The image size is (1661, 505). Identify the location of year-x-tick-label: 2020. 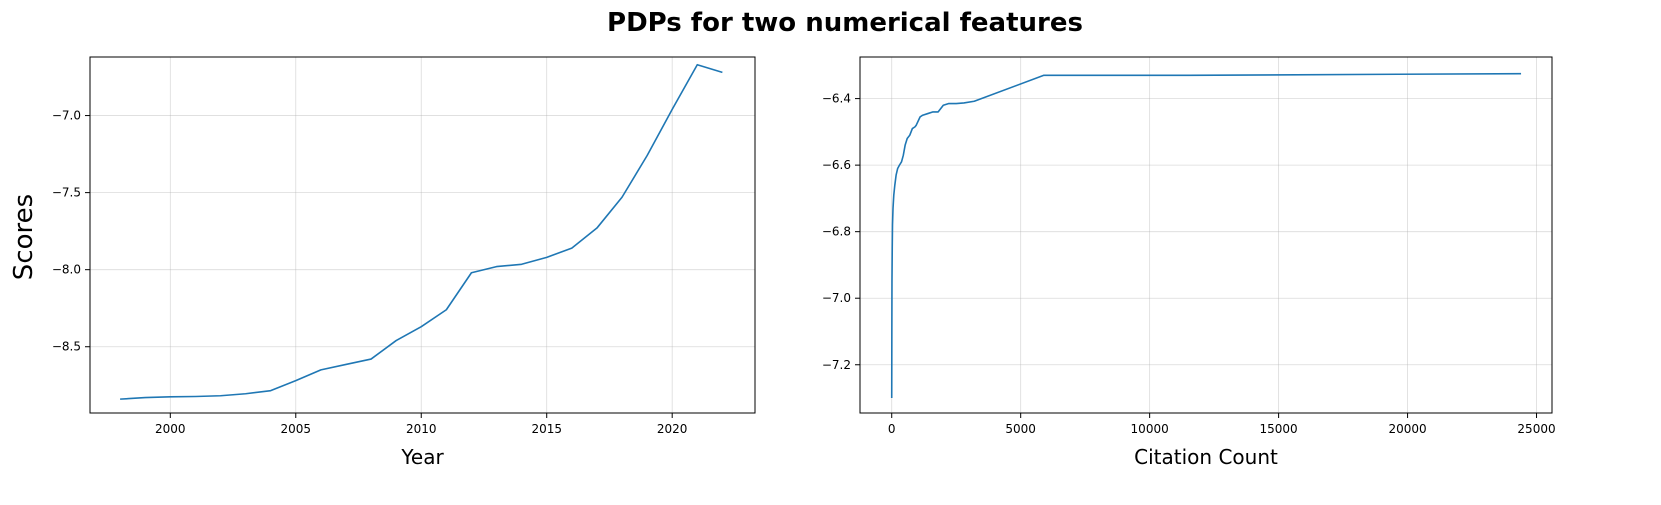
(672, 429).